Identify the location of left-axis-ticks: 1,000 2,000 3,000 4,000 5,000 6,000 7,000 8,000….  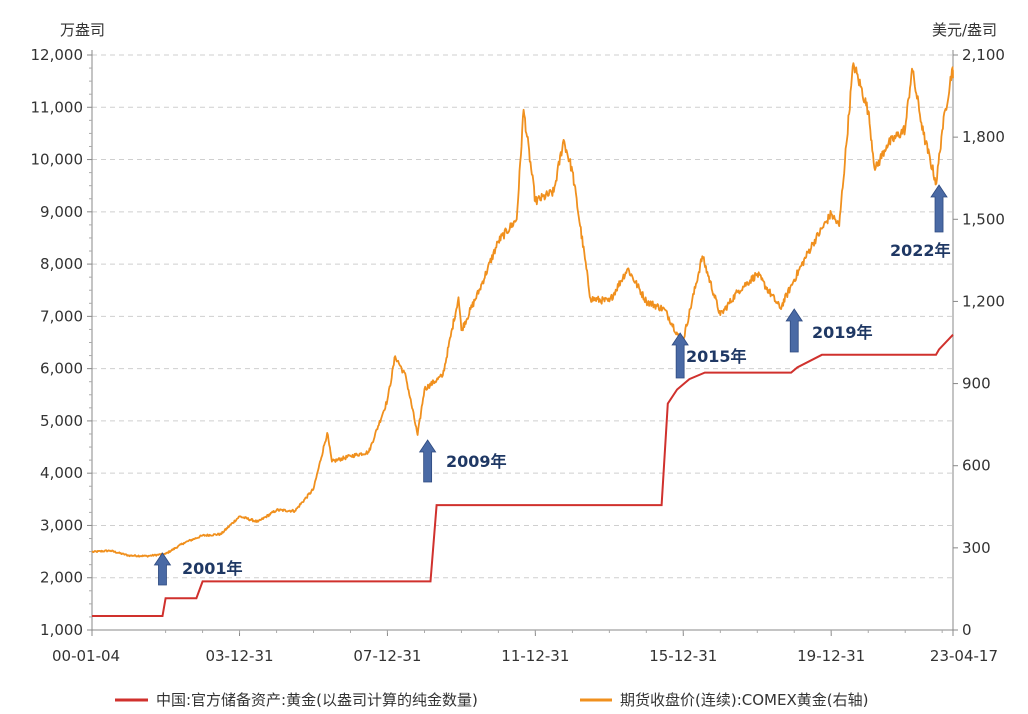
(61, 342).